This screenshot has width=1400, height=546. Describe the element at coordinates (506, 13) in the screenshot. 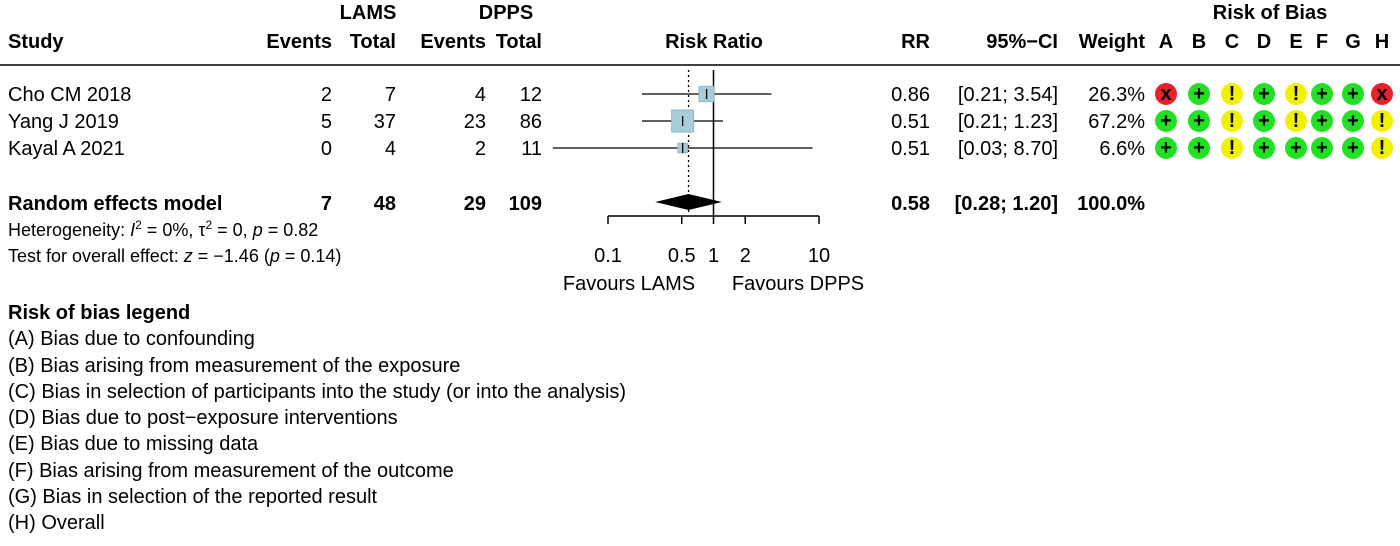

I see `header-dpps: DPPS` at that location.